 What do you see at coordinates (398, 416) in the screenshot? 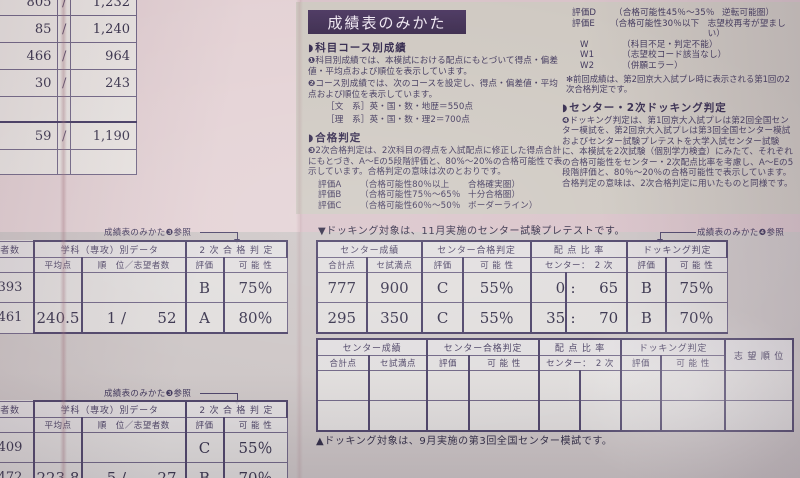
I see `center-max-score` at bounding box center [398, 416].